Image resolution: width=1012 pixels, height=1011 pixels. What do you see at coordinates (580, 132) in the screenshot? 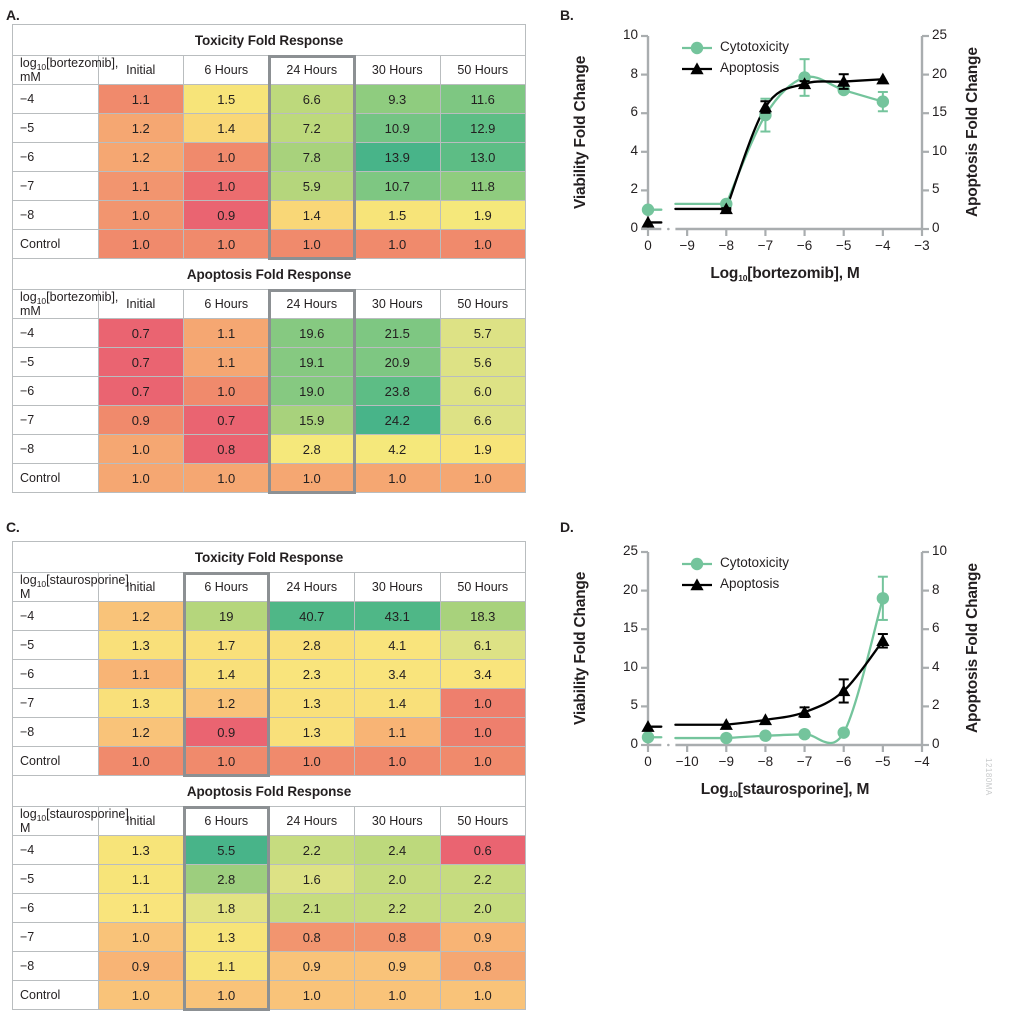
I see `y-axis-title-left: Viability Fold Change` at bounding box center [580, 132].